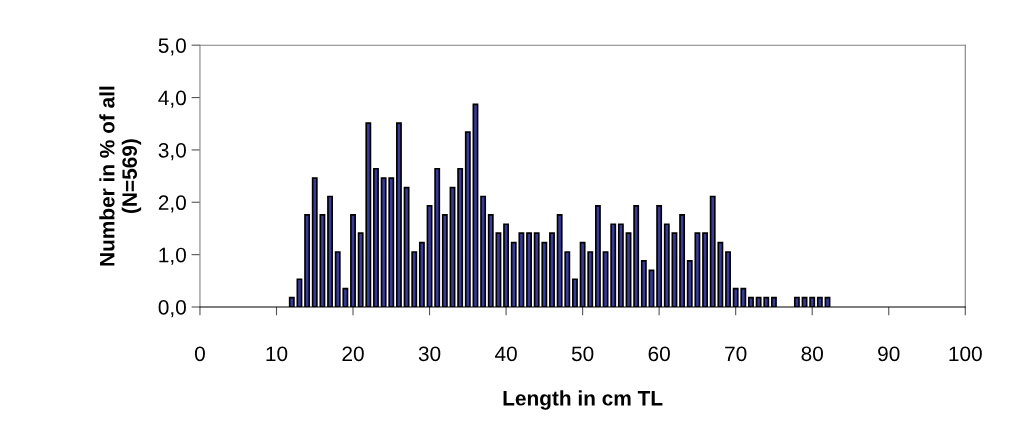  What do you see at coordinates (353, 354) in the screenshot?
I see `x-tick-label: 20` at bounding box center [353, 354].